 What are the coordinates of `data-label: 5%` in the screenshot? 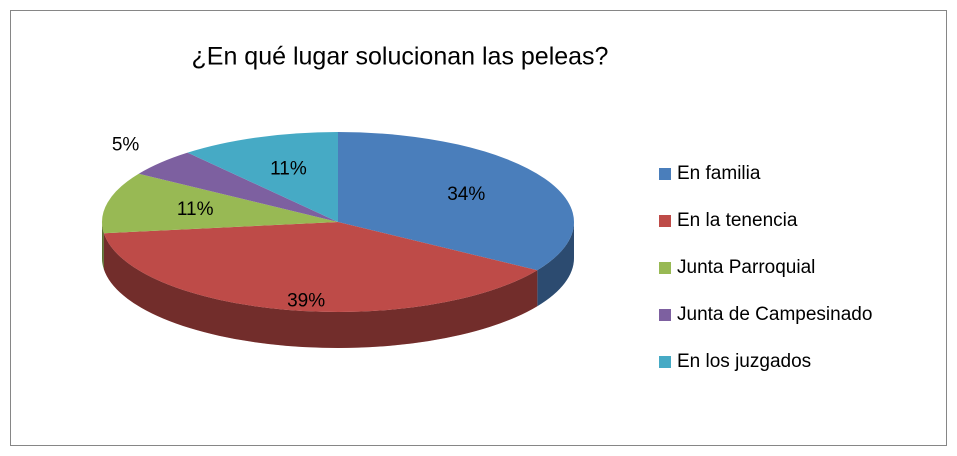 It's located at (126, 145).